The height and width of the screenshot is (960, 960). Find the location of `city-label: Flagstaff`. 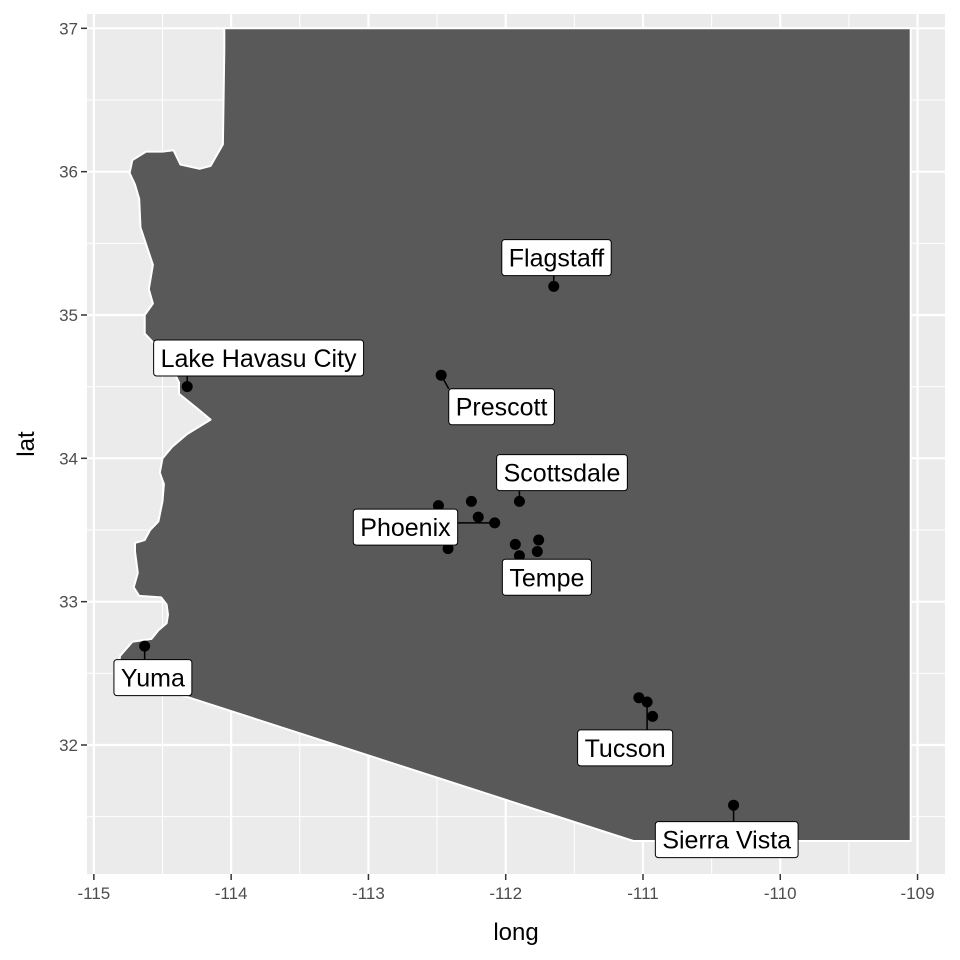

city-label: Flagstaff is located at coordinates (556, 258).